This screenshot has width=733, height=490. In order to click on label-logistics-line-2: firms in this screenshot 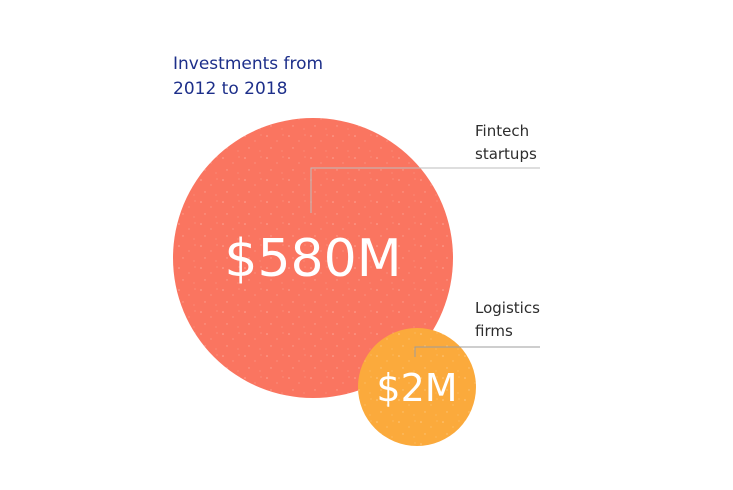, I will do `click(494, 331)`.